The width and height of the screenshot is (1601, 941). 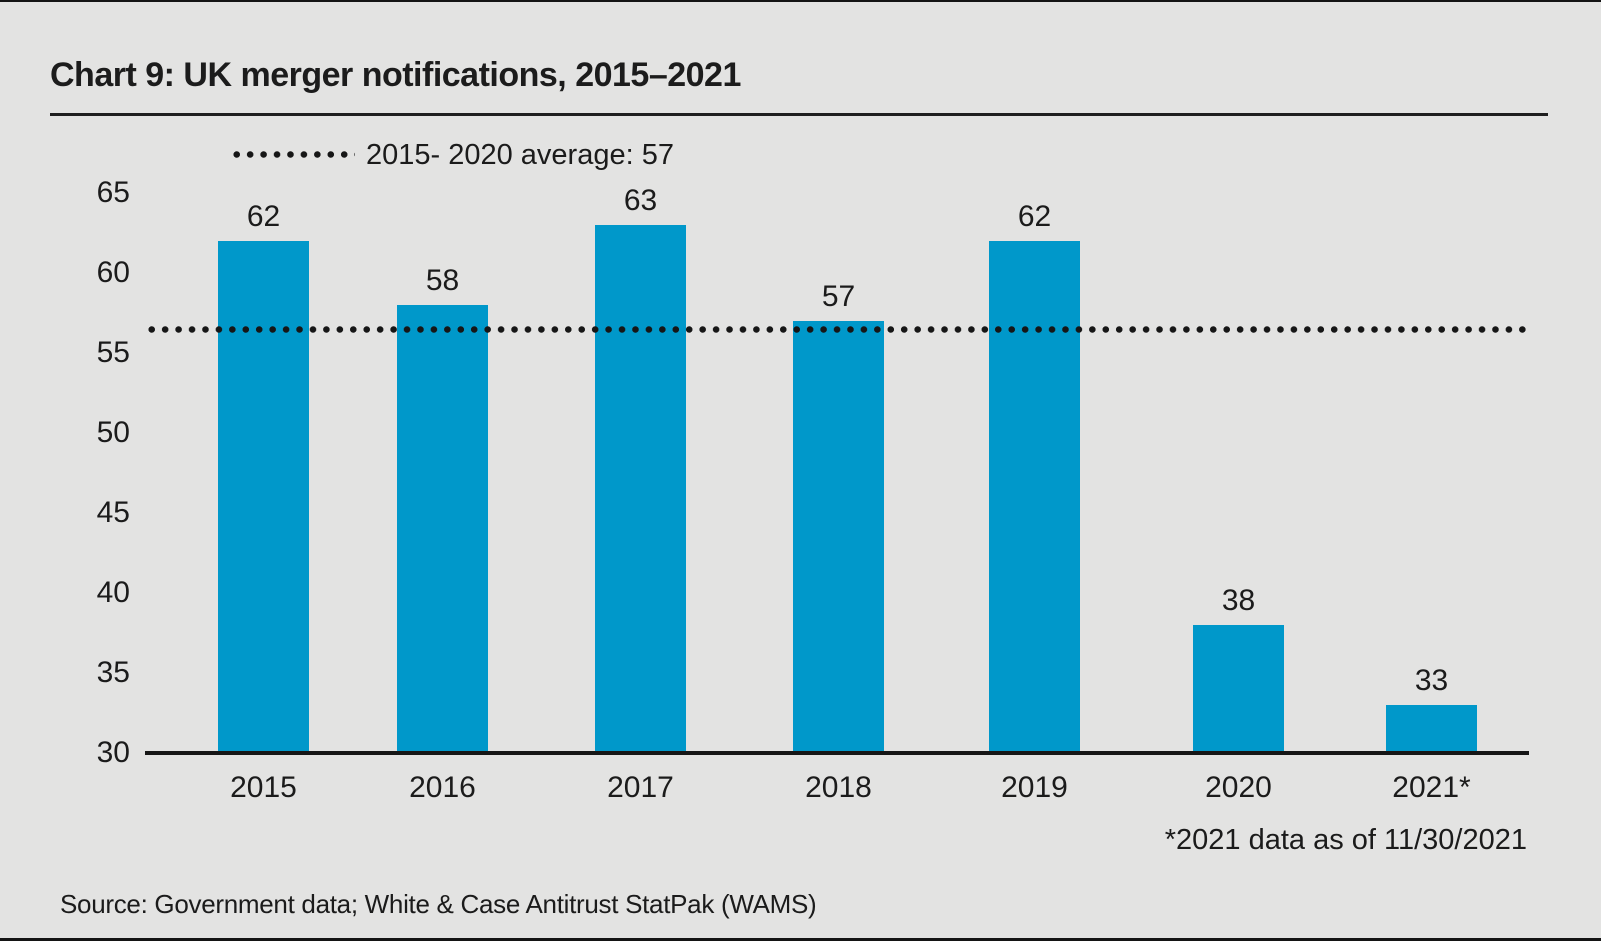 What do you see at coordinates (799, 114) in the screenshot?
I see `title-divider-line` at bounding box center [799, 114].